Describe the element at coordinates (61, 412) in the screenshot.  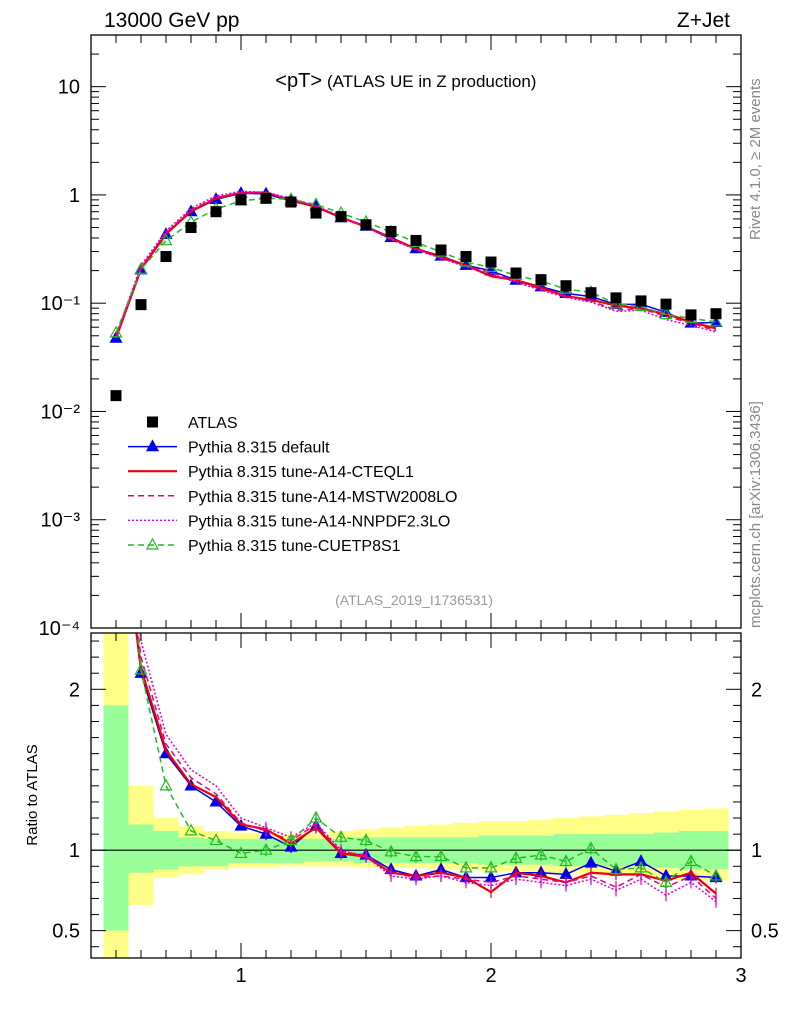
I see `main-y-tick-label: 10⁻²` at that location.